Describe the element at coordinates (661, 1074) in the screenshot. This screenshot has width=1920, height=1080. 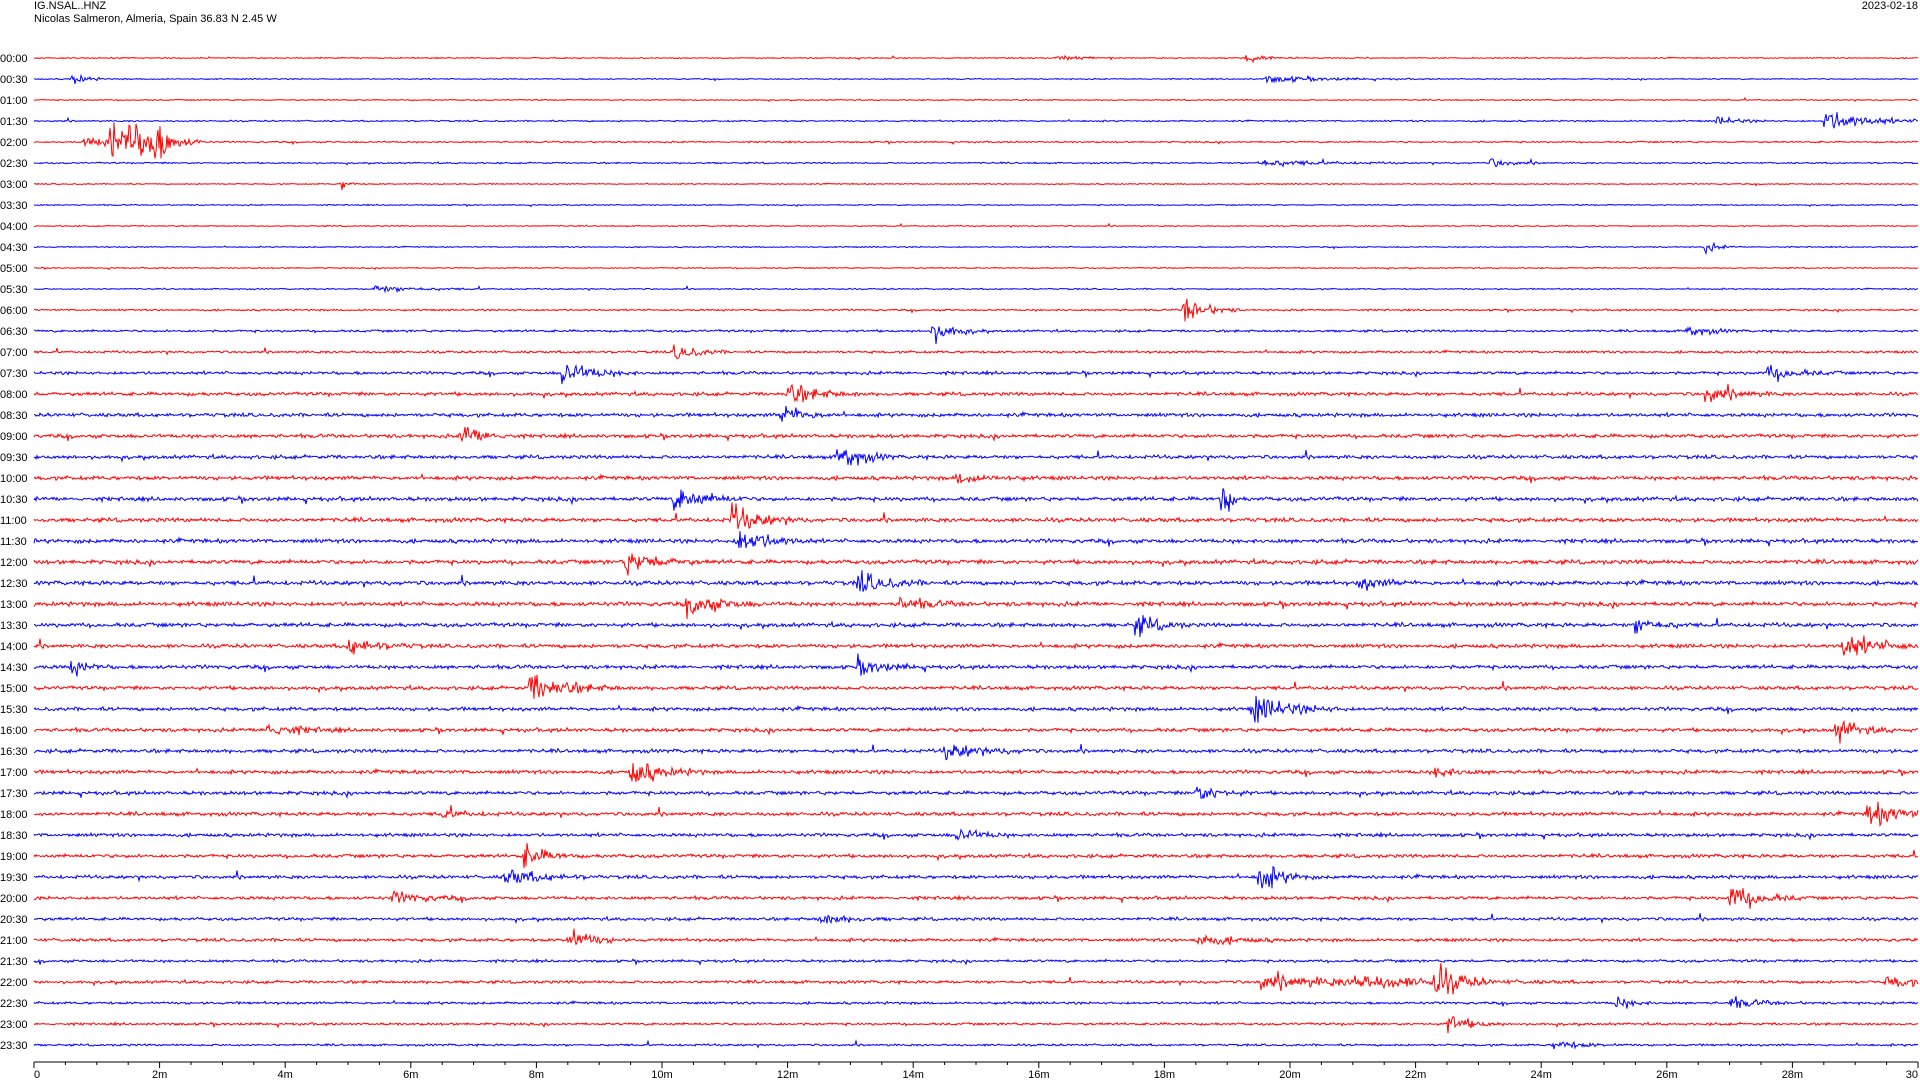
I see `x-tick-label: 10m` at that location.